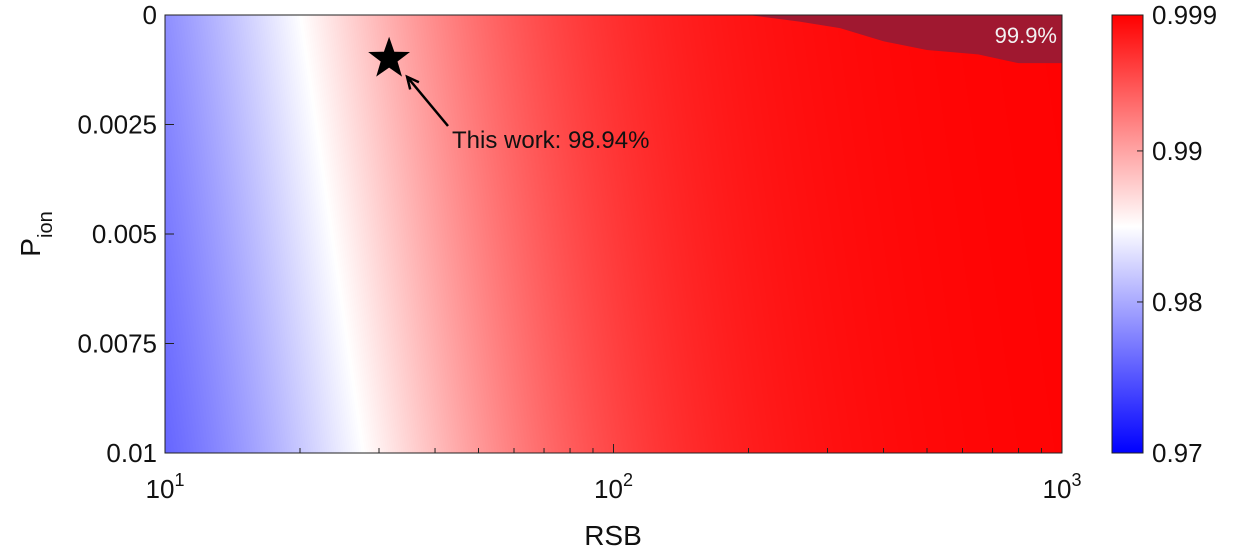  What do you see at coordinates (1127, 234) in the screenshot?
I see `colorbar` at bounding box center [1127, 234].